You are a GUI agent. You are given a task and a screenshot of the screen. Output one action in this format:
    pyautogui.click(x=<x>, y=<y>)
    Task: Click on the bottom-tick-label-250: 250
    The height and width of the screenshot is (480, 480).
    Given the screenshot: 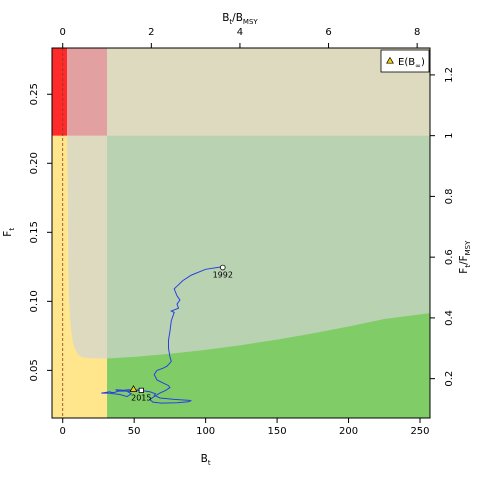 What is the action you would take?
    pyautogui.click(x=419, y=431)
    